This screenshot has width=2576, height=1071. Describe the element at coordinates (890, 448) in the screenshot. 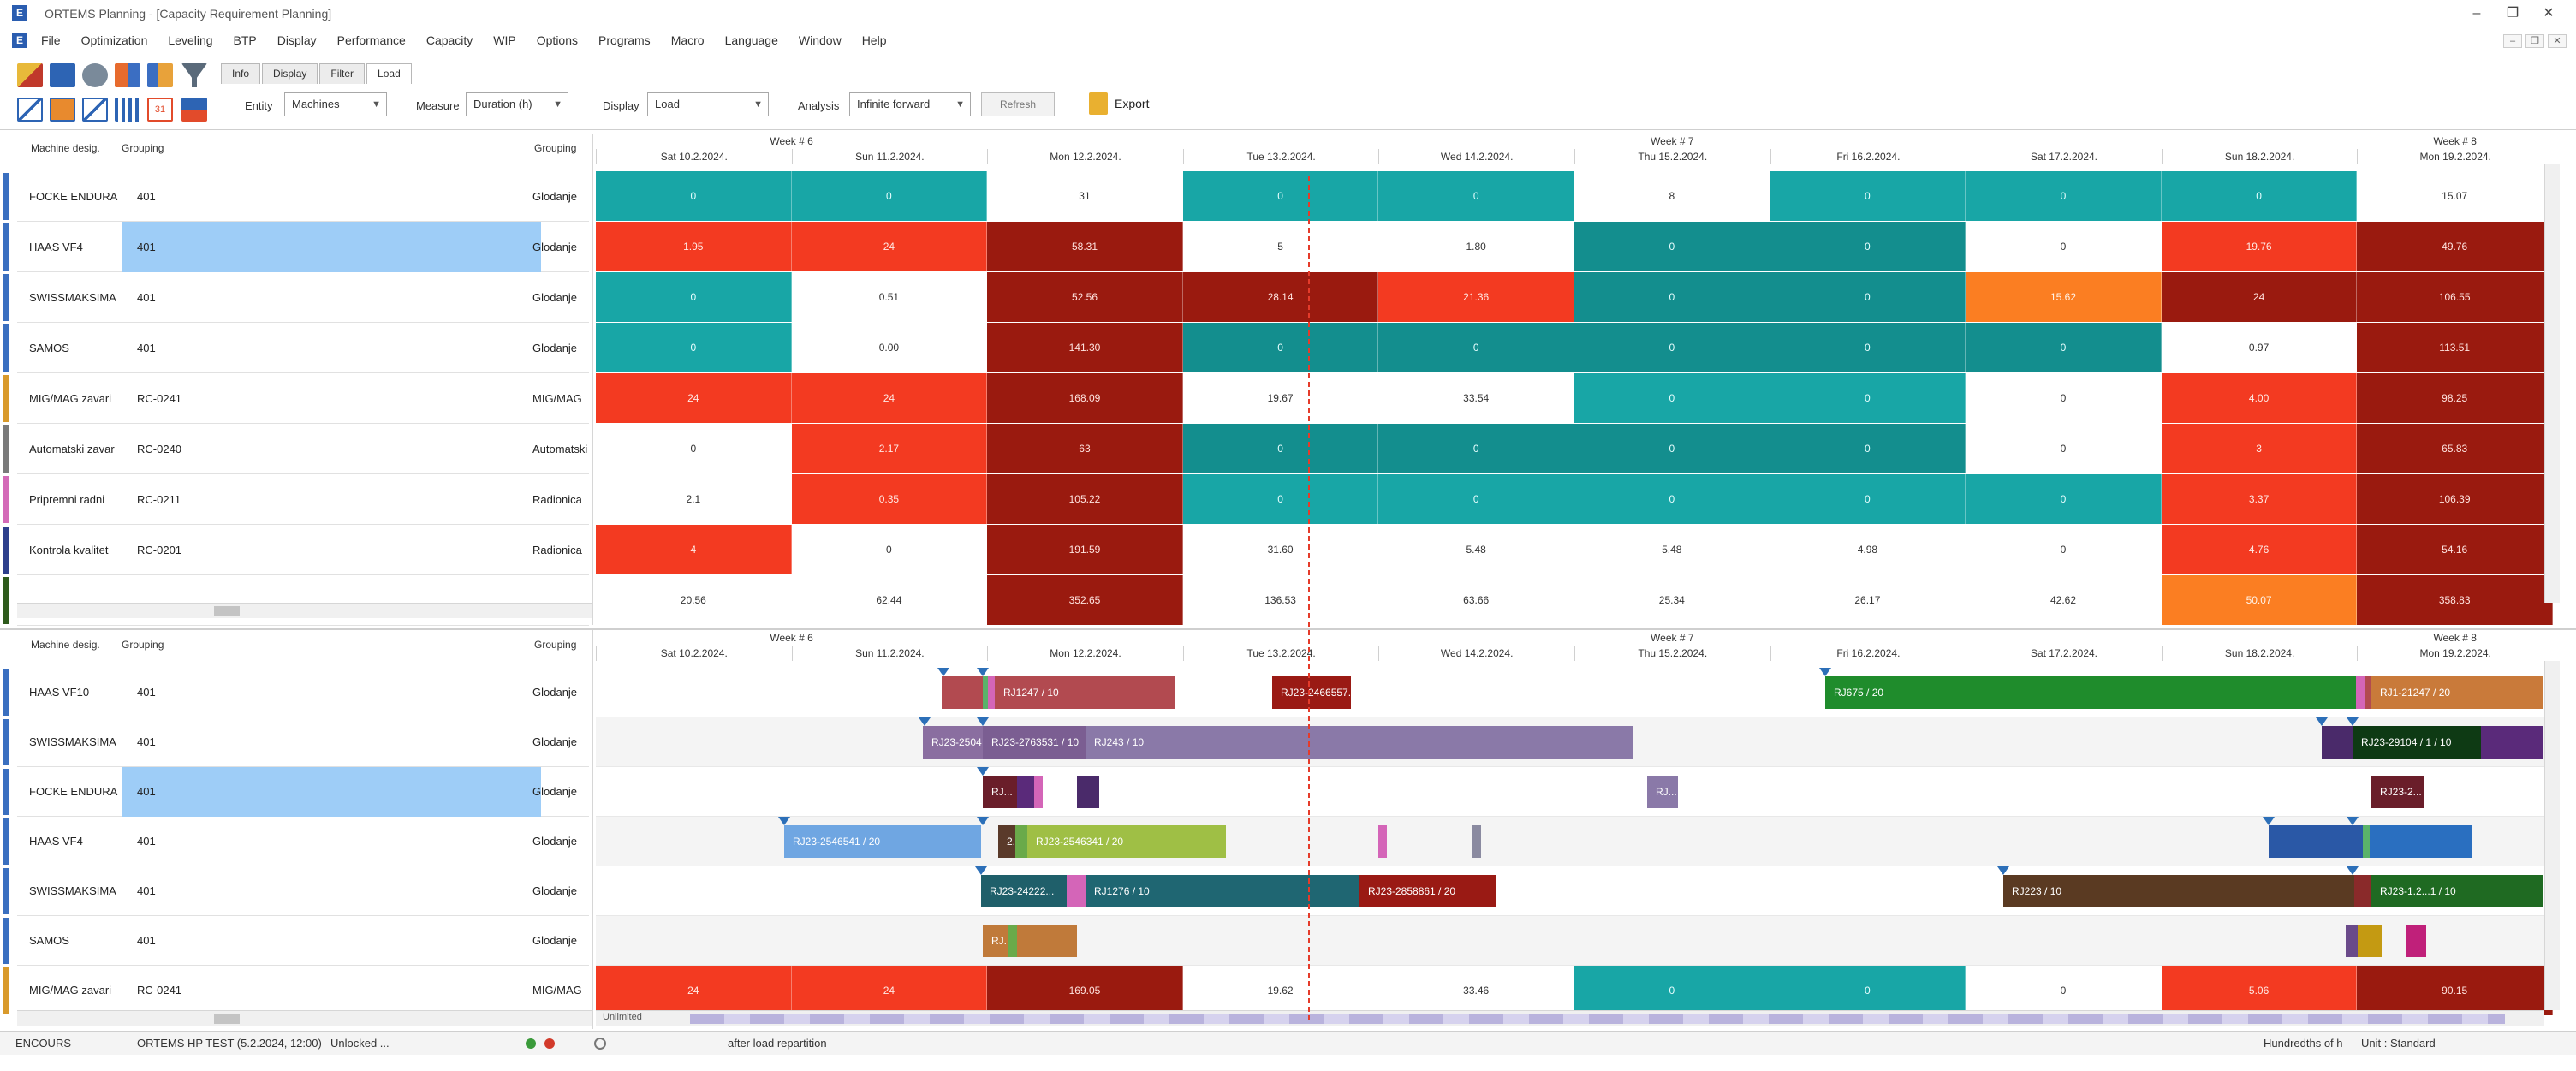

I see `load-cell: 2.17` at that location.